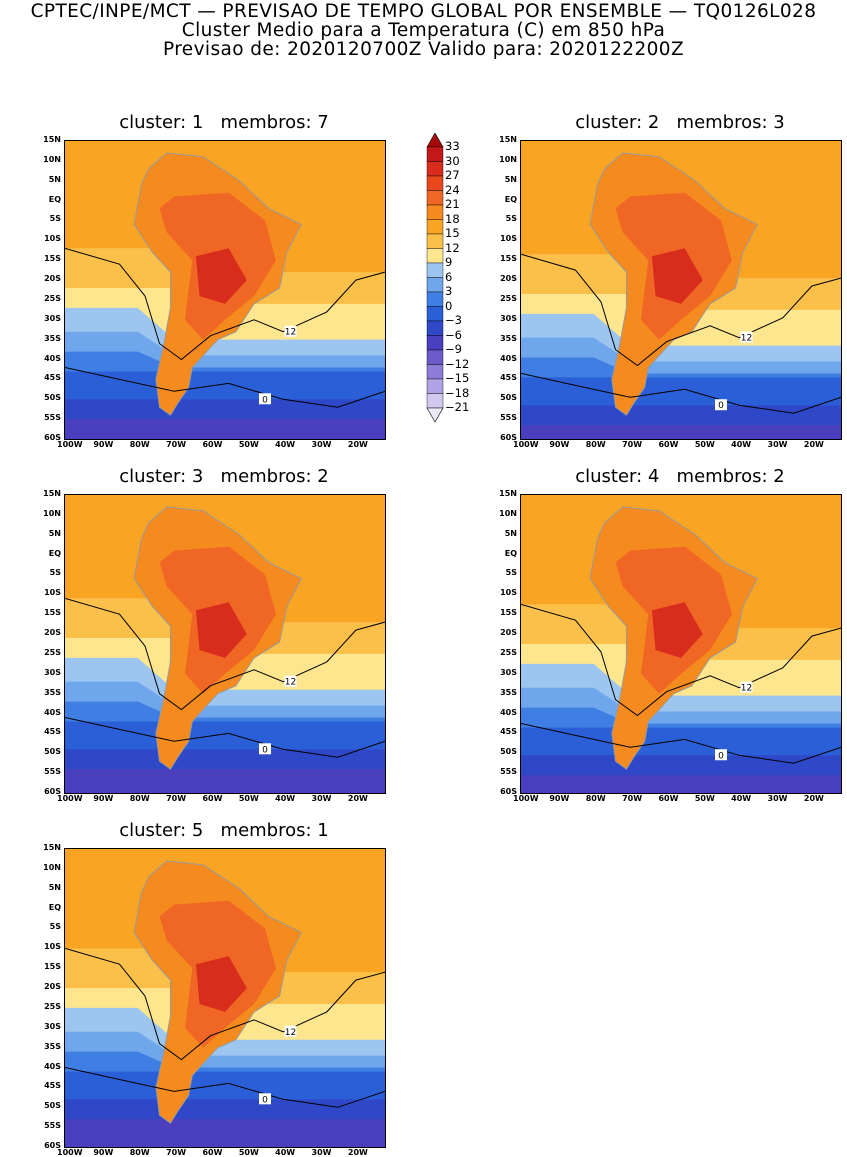  I want to click on colorbar-label: −21, so click(457, 407).